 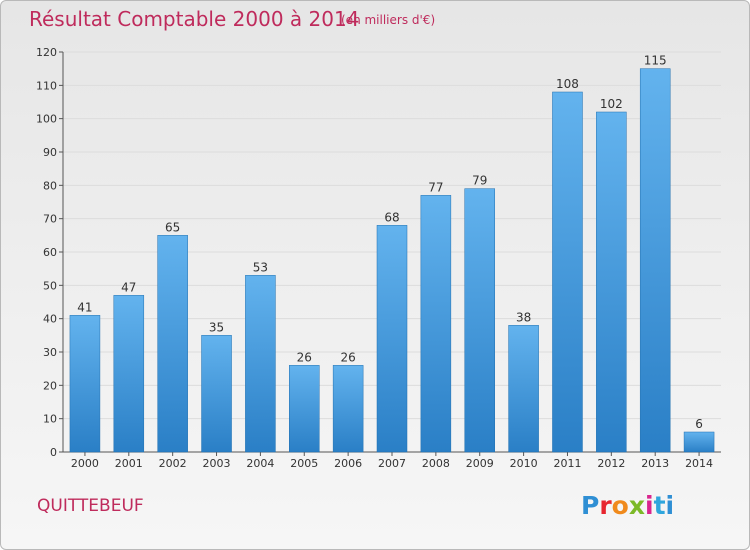 What do you see at coordinates (50, 385) in the screenshot?
I see `y-tick-label: 20` at bounding box center [50, 385].